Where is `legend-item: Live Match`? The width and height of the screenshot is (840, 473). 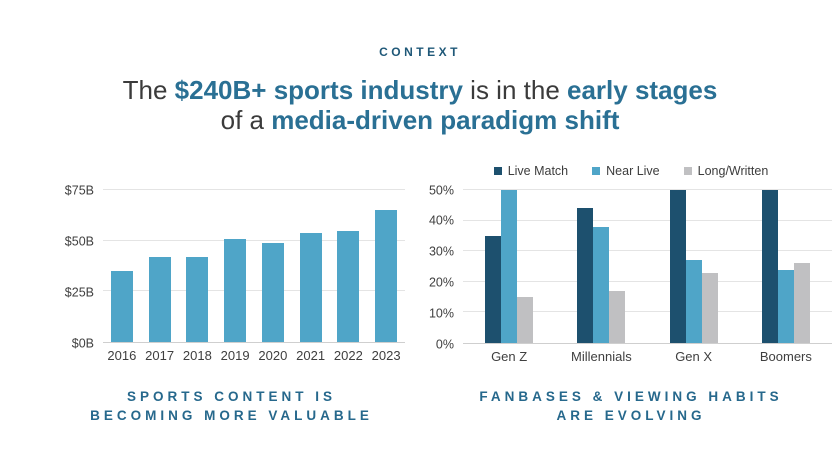
legend-item: Live Match is located at coordinates (531, 170).